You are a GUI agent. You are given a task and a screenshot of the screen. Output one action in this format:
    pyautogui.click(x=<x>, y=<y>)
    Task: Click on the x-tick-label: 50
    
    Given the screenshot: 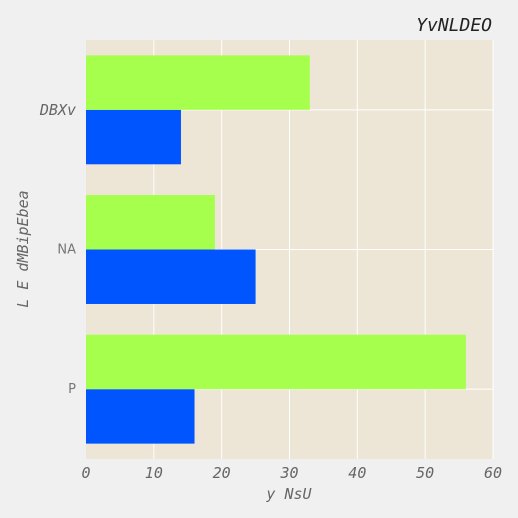 What is the action you would take?
    pyautogui.click(x=425, y=473)
    